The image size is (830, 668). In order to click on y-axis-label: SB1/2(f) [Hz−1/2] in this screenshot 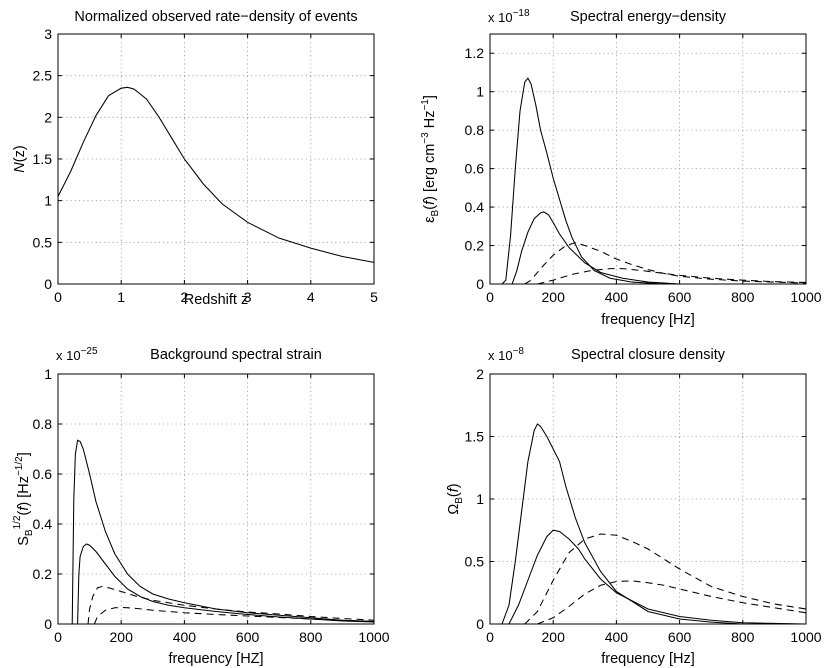, I will do `click(23, 499)`.